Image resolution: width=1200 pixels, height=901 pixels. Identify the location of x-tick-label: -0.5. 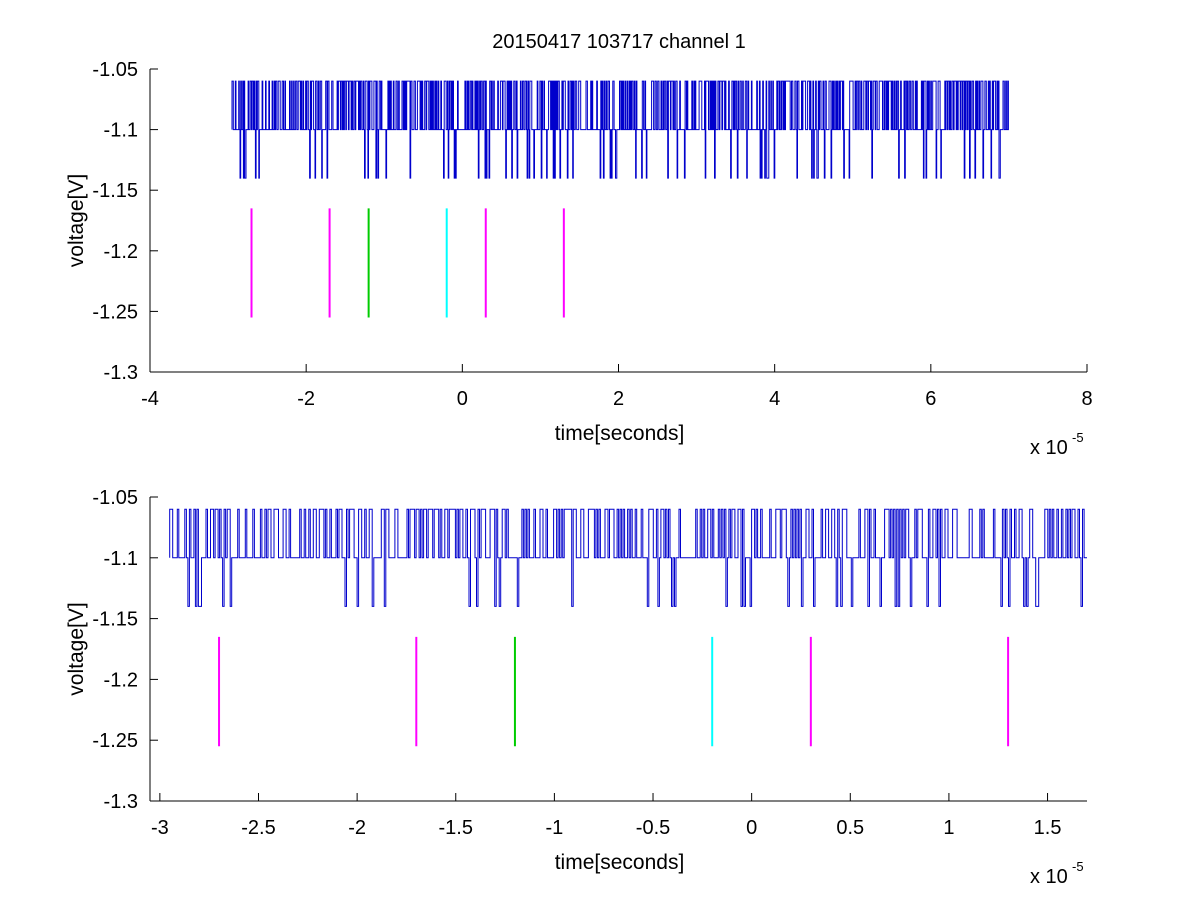
(653, 828).